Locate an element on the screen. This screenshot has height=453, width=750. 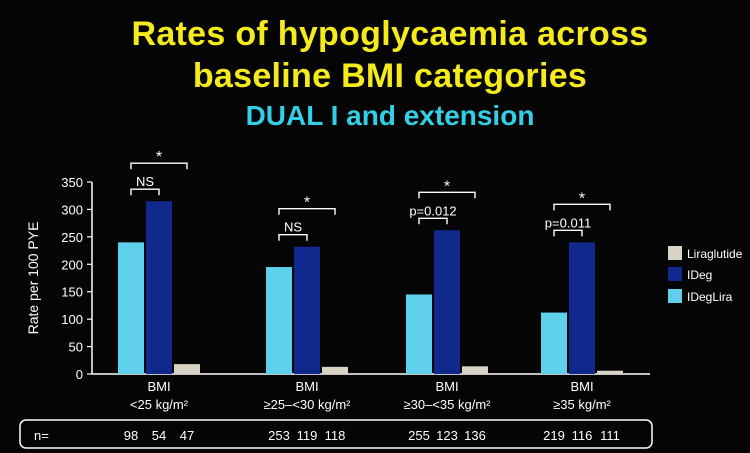
y-tick-label: 100 is located at coordinates (72, 319).